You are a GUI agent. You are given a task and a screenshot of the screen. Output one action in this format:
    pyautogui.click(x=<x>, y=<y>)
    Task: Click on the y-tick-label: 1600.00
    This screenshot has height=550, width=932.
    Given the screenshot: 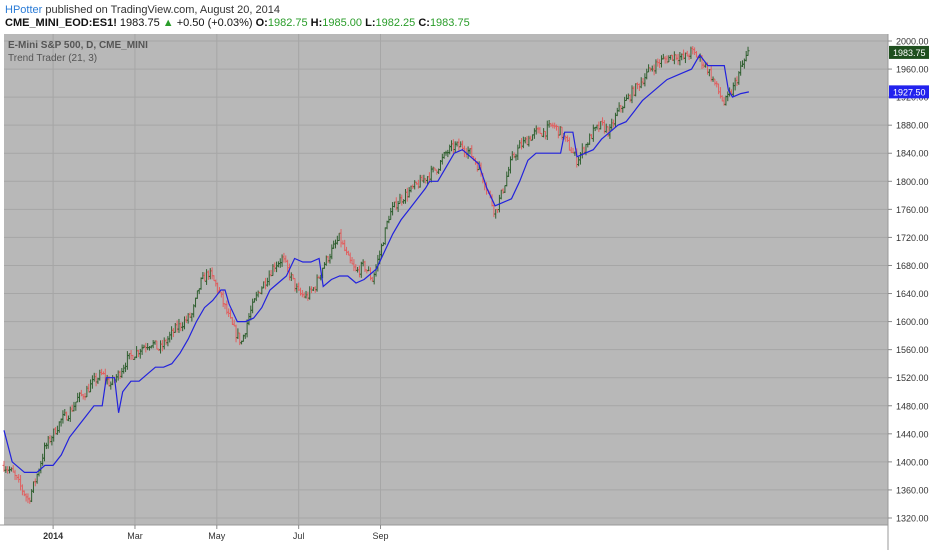 What is the action you would take?
    pyautogui.click(x=912, y=322)
    